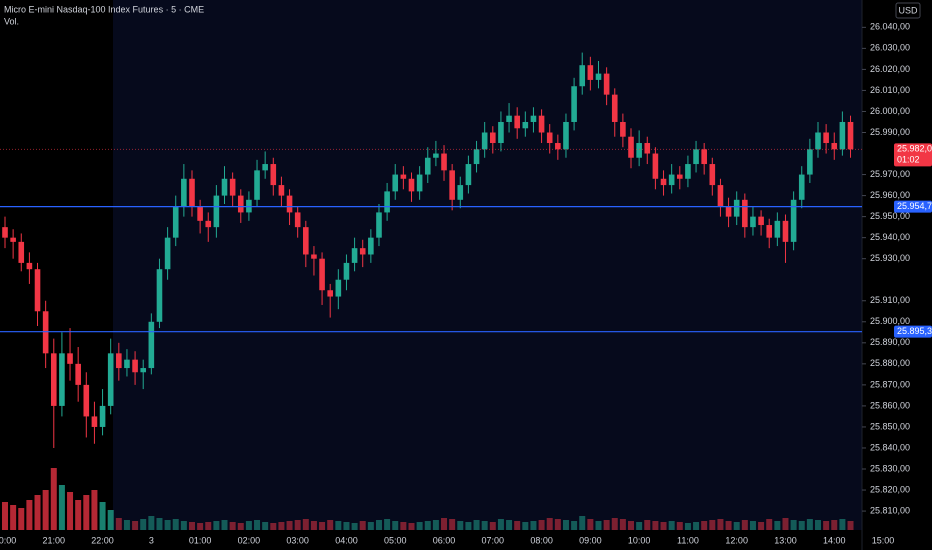  What do you see at coordinates (444, 540) in the screenshot?
I see `x-tick-label: 06:00` at bounding box center [444, 540].